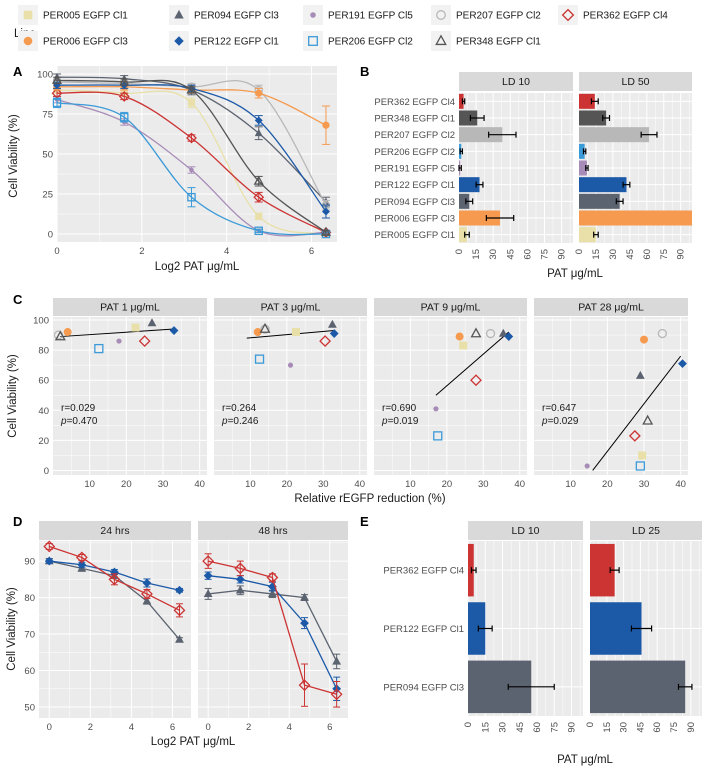 The width and height of the screenshot is (708, 771). I want to click on facet-title: PAT 9 μg/mL, so click(451, 308).